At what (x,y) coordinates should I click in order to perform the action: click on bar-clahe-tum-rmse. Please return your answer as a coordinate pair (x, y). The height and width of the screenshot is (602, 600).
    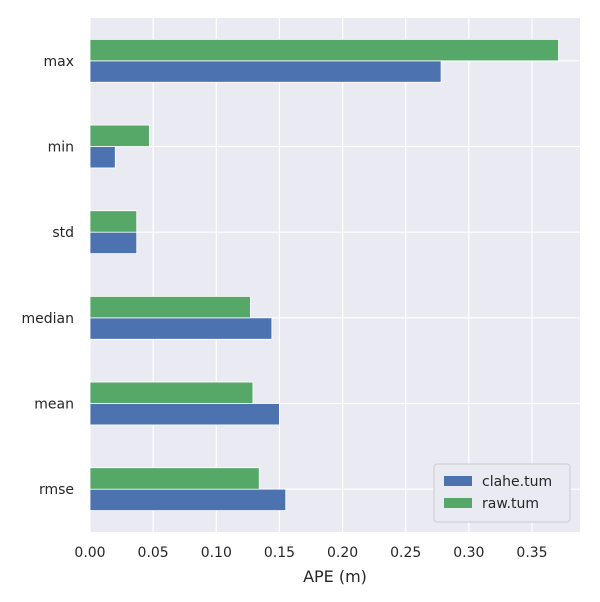
    Looking at the image, I should click on (188, 499).